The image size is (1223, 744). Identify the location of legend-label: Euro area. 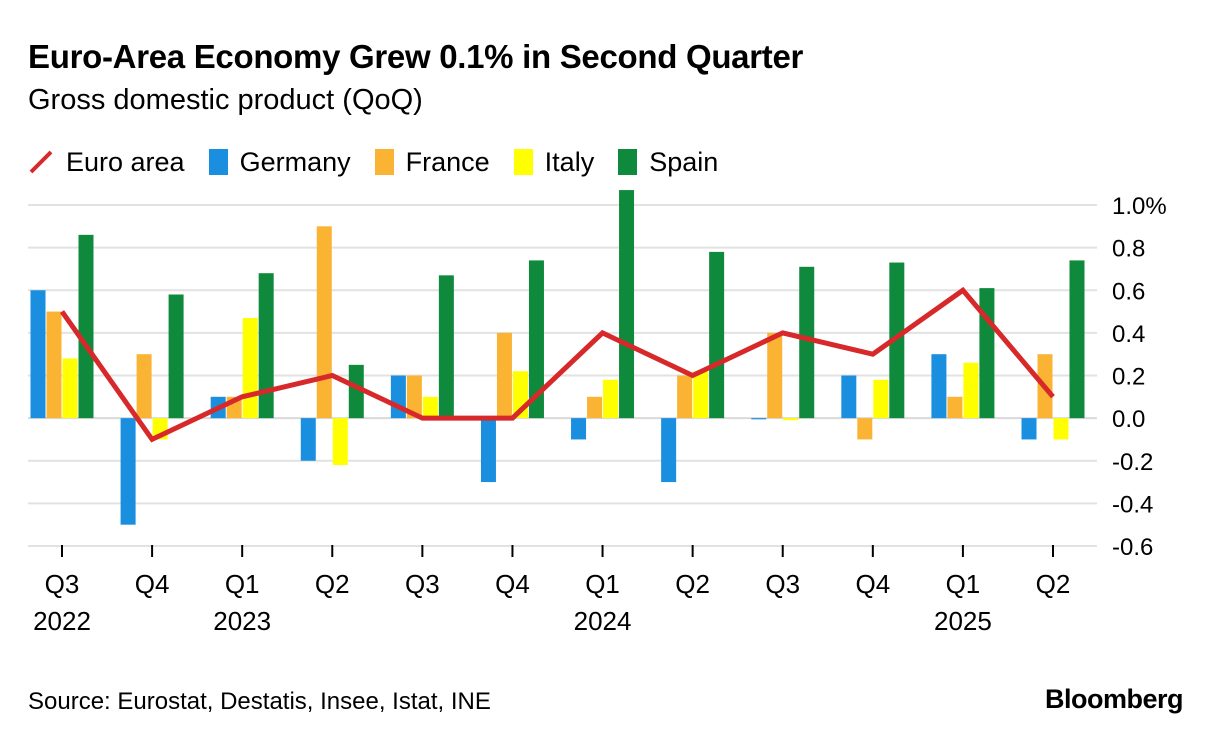
(125, 161).